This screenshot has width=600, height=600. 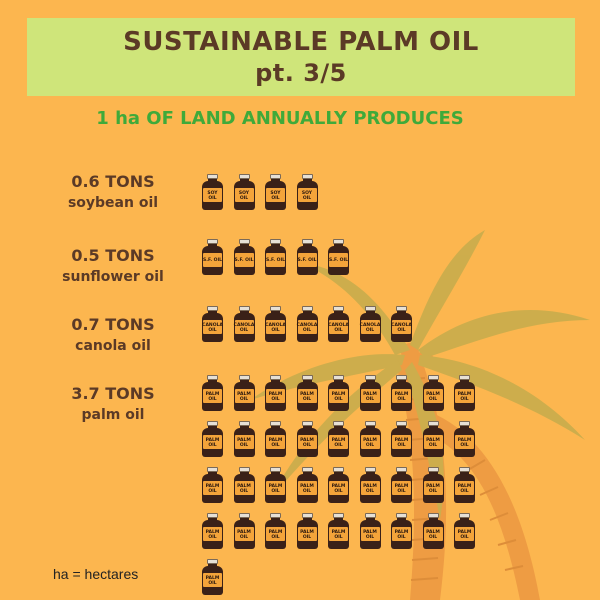 What do you see at coordinates (113, 346) in the screenshot?
I see `name-canola: canola oil` at bounding box center [113, 346].